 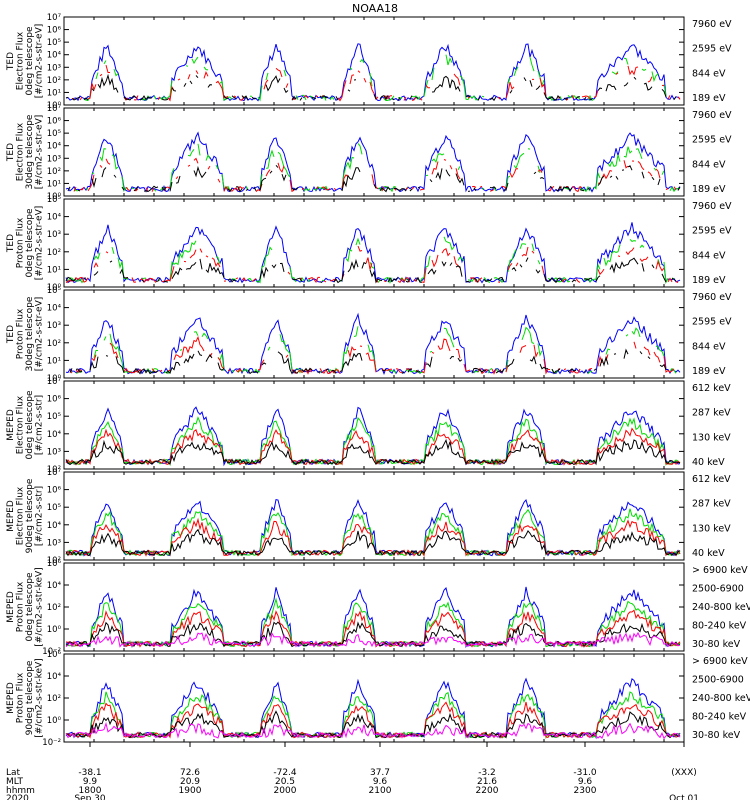 What do you see at coordinates (17, 797) in the screenshot?
I see `footer-row-label: 2020` at bounding box center [17, 797].